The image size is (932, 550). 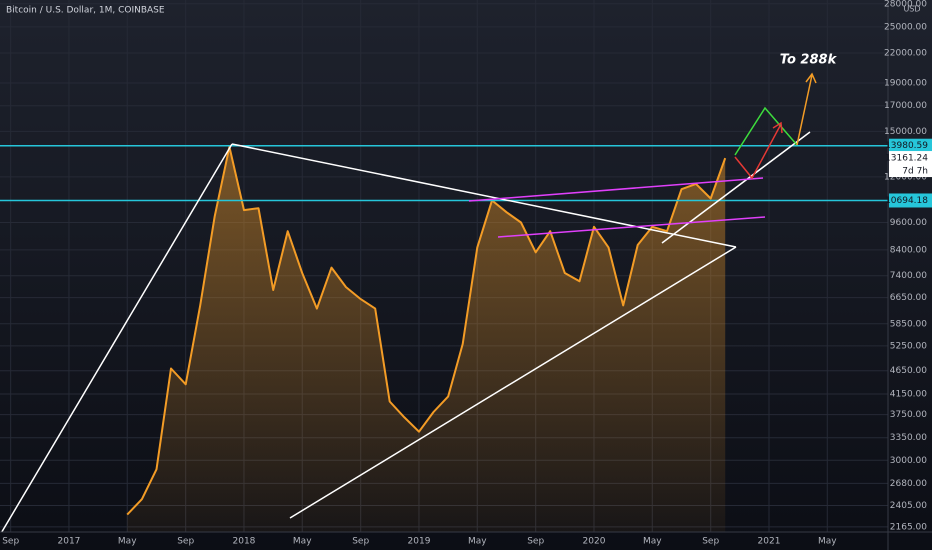 What do you see at coordinates (908, 298) in the screenshot?
I see `y-tick-label: 6650.00` at bounding box center [908, 298].